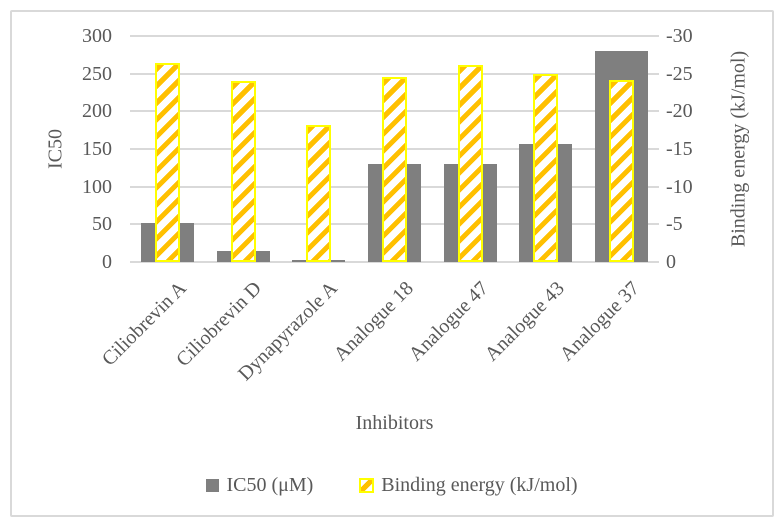  What do you see at coordinates (97, 186) in the screenshot?
I see `left-axis-tick-label: 100` at bounding box center [97, 186].